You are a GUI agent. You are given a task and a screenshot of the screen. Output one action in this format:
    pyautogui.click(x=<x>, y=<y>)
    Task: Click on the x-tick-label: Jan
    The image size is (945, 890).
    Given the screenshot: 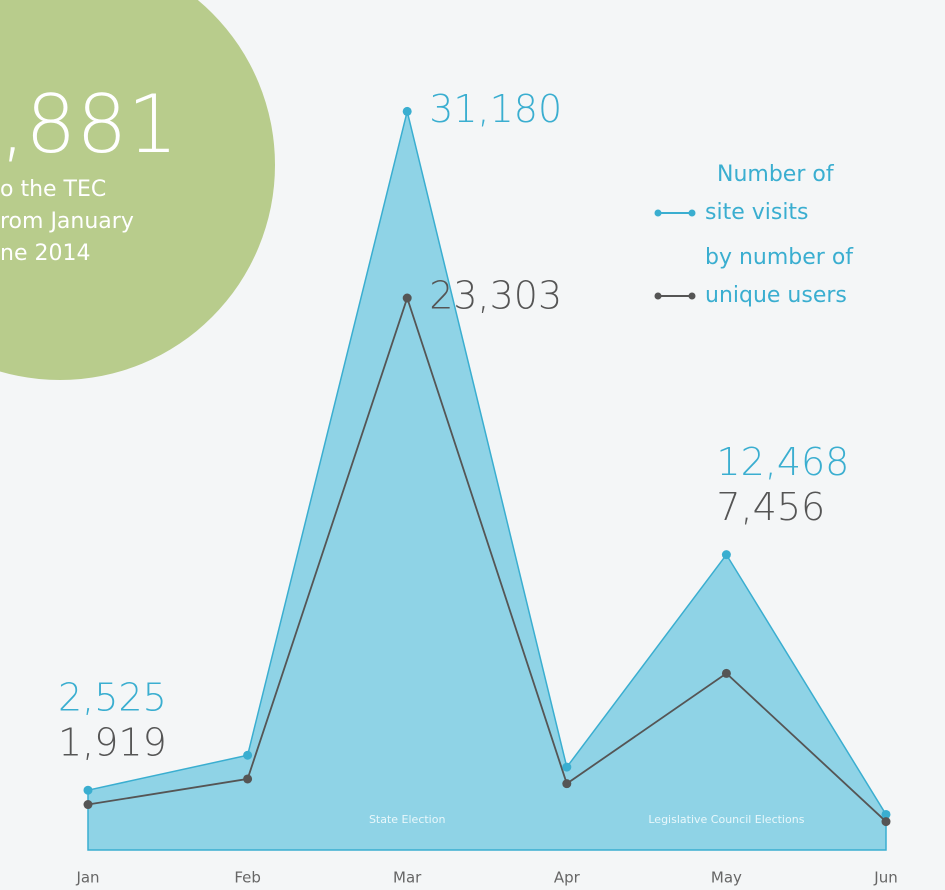 What is the action you would take?
    pyautogui.click(x=87, y=878)
    